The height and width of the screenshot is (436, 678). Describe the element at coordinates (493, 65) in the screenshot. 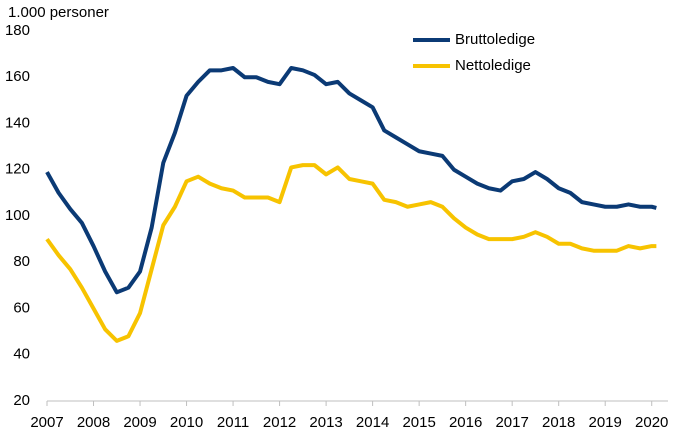

I see `legend-label: Nettoledige` at that location.